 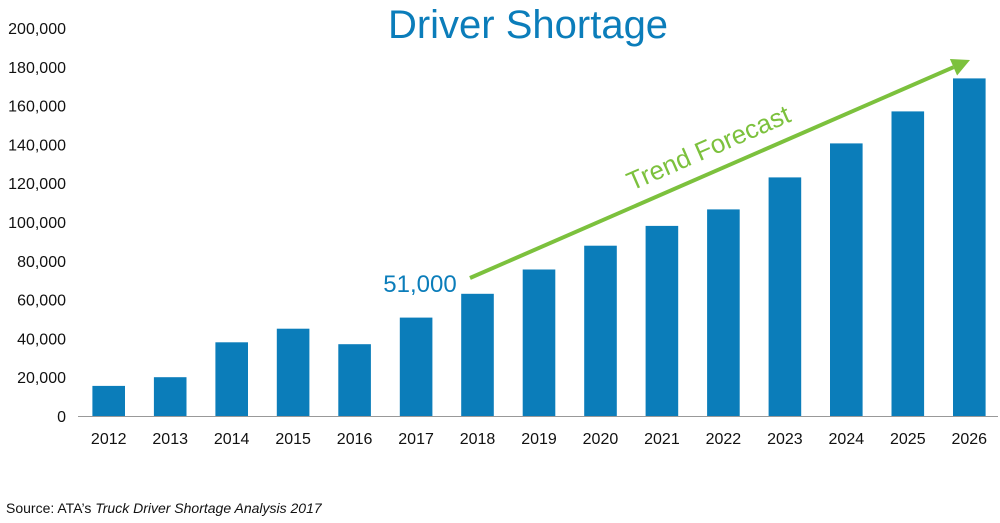 What do you see at coordinates (969, 439) in the screenshot?
I see `x-tick-label: 2026` at bounding box center [969, 439].